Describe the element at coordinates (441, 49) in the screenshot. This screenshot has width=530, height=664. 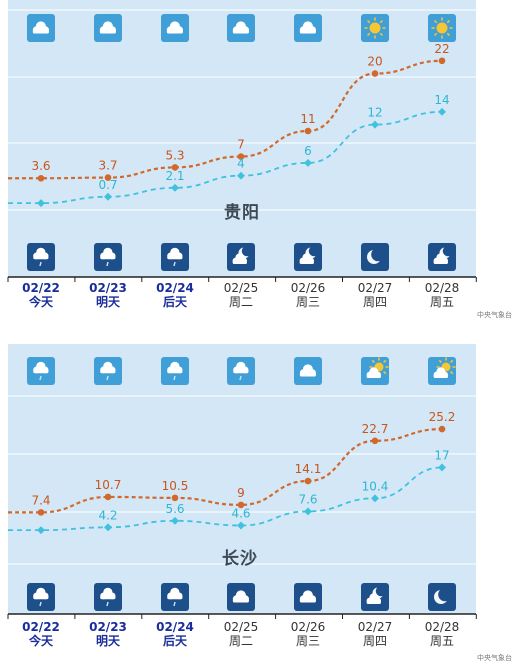
I see `data-label-high: 22` at that location.